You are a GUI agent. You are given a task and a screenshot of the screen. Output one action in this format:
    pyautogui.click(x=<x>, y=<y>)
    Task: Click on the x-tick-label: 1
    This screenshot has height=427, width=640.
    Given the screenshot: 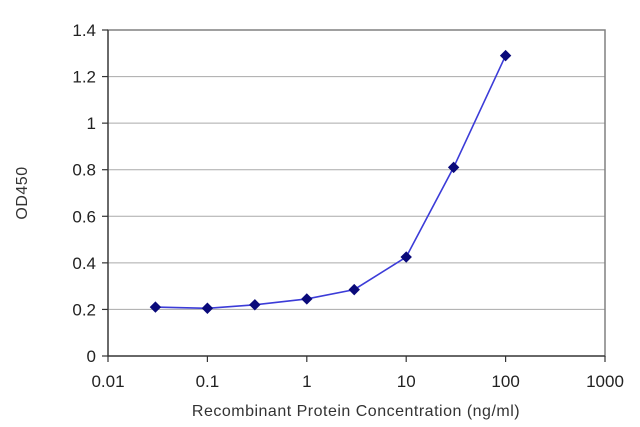 What is the action you would take?
    pyautogui.click(x=306, y=381)
    